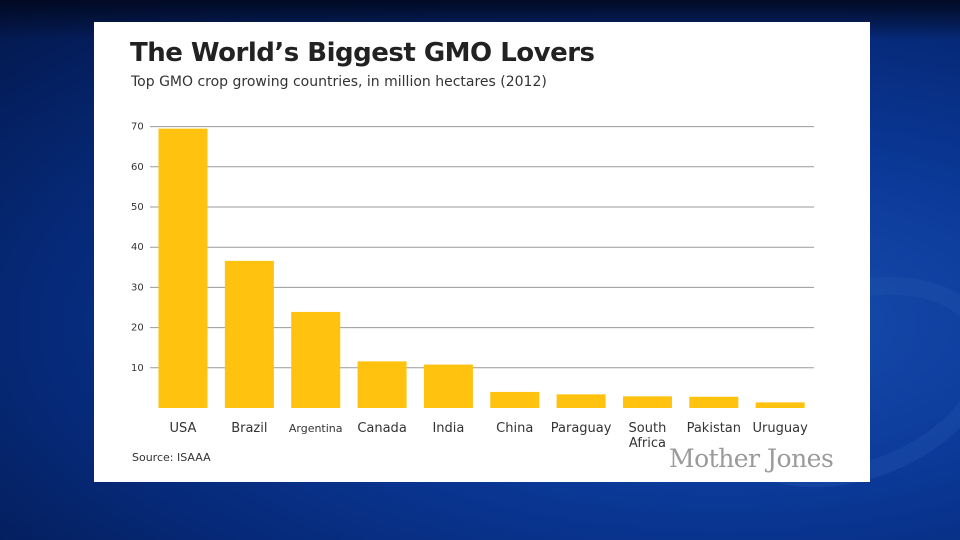 The image size is (960, 540). What do you see at coordinates (137, 247) in the screenshot?
I see `y-tick-label-40: 40` at bounding box center [137, 247].